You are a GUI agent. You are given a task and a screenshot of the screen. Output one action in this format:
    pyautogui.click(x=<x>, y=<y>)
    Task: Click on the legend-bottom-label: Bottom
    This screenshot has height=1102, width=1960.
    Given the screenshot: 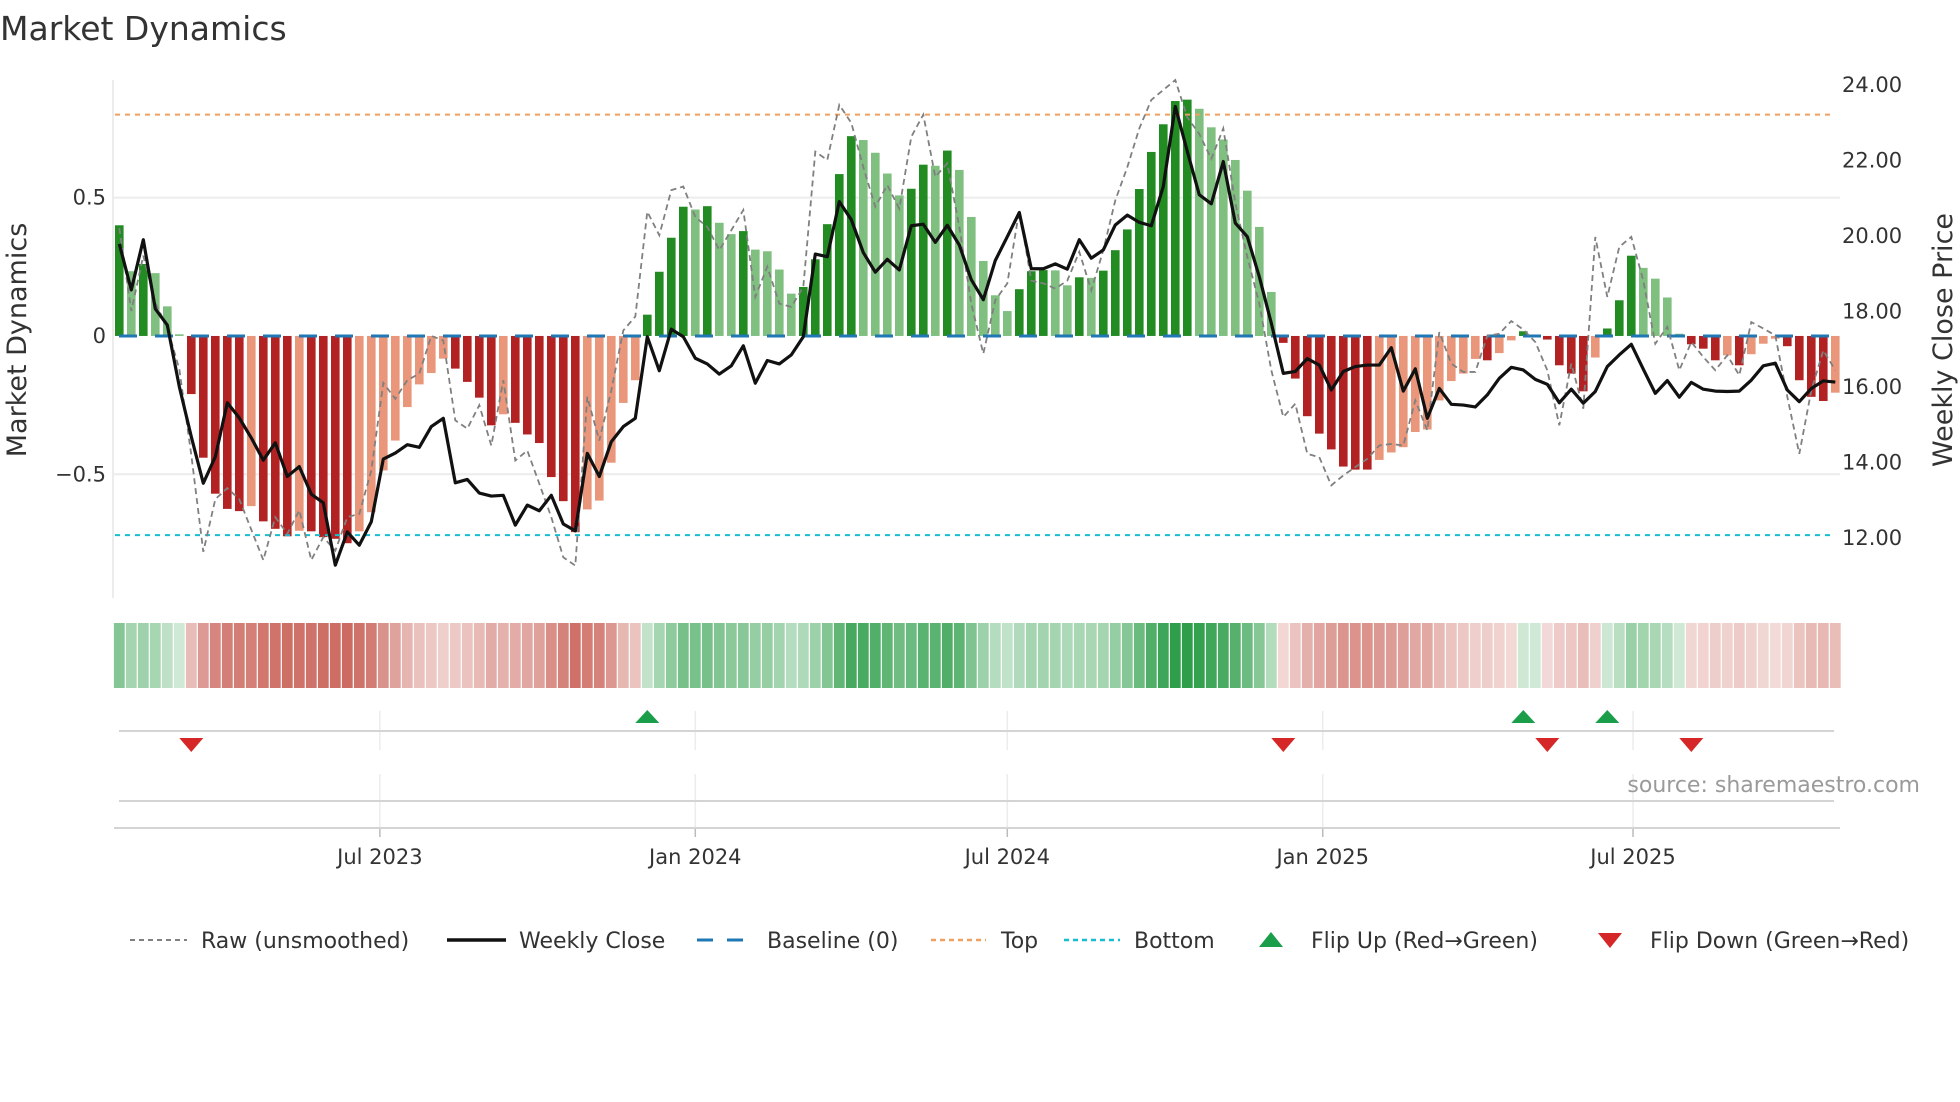 What is the action you would take?
    pyautogui.click(x=1174, y=941)
    